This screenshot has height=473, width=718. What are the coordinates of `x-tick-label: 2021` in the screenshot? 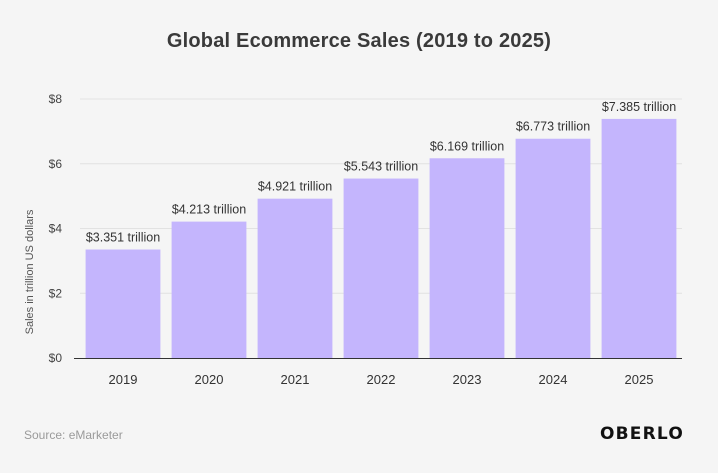 It's located at (295, 379).